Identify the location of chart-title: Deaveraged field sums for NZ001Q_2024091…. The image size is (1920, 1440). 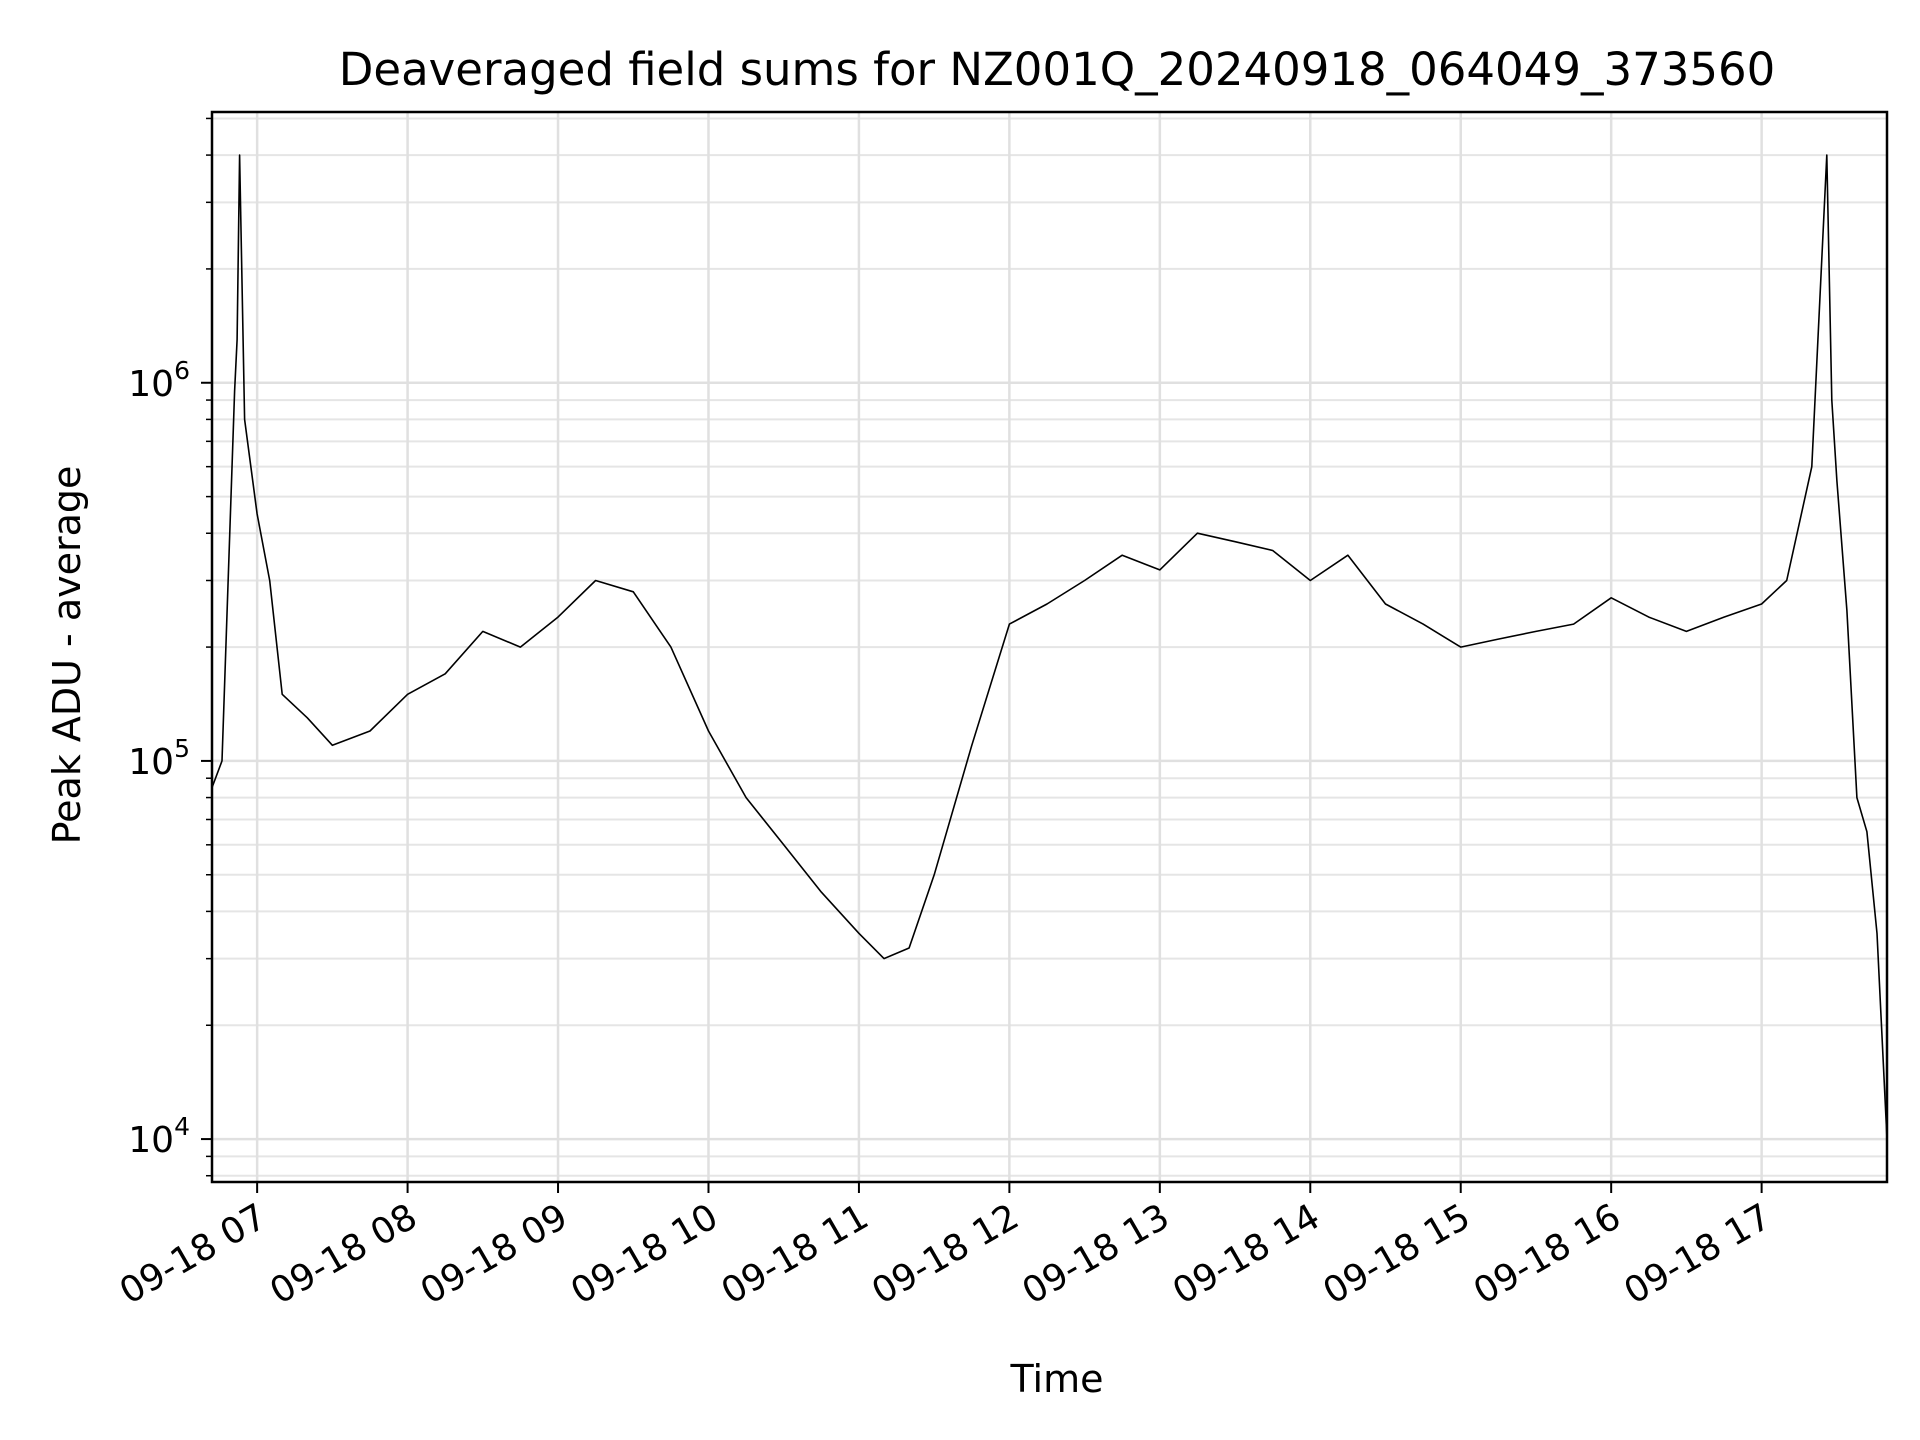
(1057, 69).